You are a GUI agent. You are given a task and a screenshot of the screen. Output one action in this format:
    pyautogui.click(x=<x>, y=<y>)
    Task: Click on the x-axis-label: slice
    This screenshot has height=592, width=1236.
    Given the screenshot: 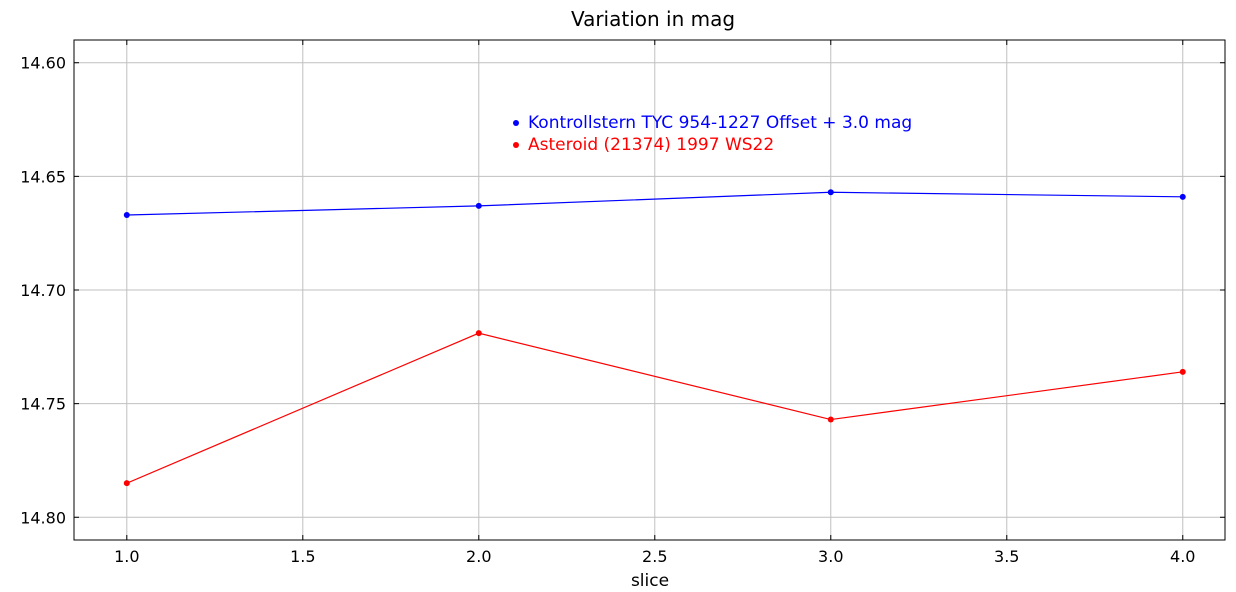 What is the action you would take?
    pyautogui.click(x=650, y=581)
    